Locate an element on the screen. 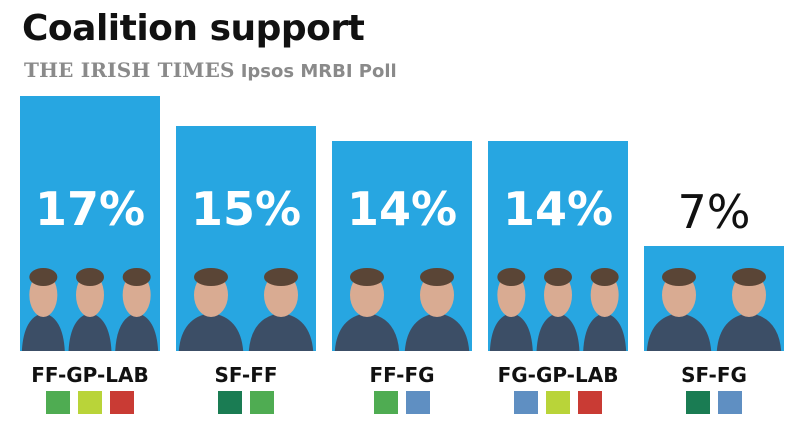 Image resolution: width=800 pixels, height=425 pixels. source-line: THE IRISH TIMES Ipsos MRBI Poll is located at coordinates (210, 70).